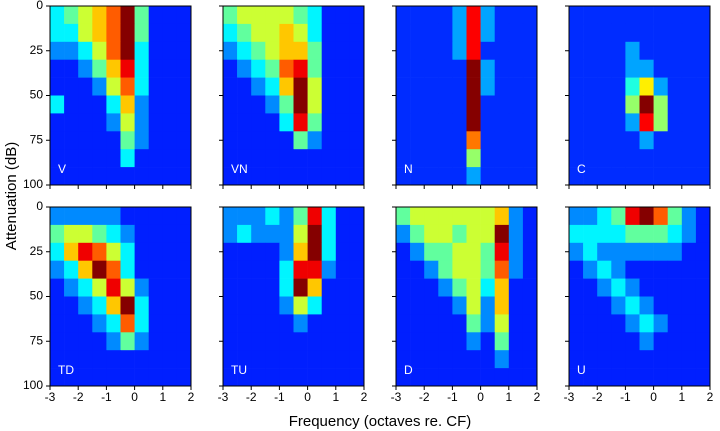 This screenshot has height=431, width=720. Describe the element at coordinates (480, 397) in the screenshot. I see `x-tick-label: 0` at that location.